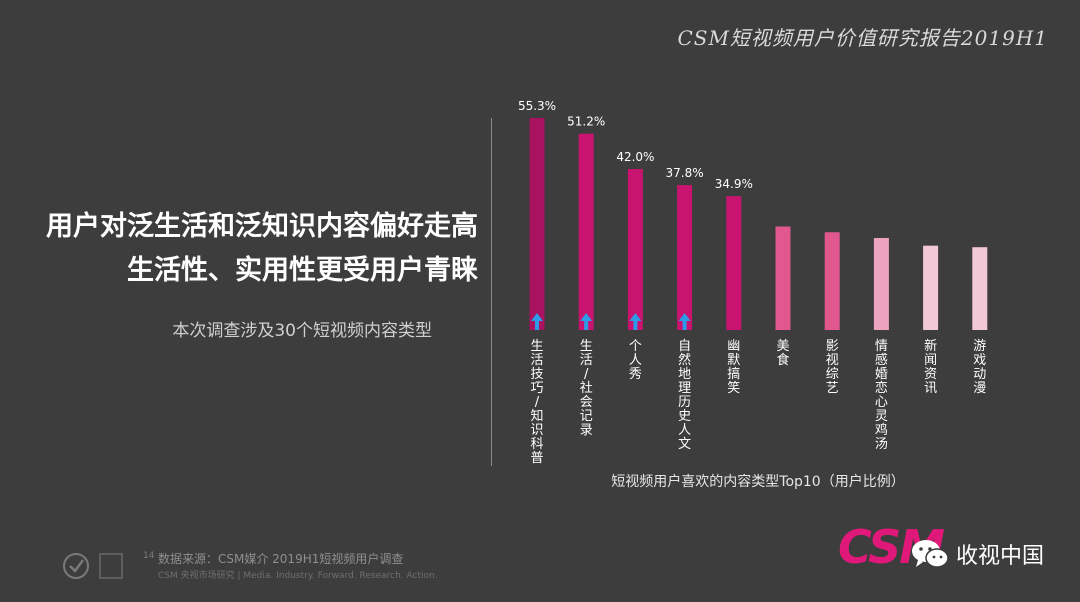 The image size is (1080, 602). What do you see at coordinates (1000, 556) in the screenshot?
I see `wechat-account-name: 收视中国` at bounding box center [1000, 556].